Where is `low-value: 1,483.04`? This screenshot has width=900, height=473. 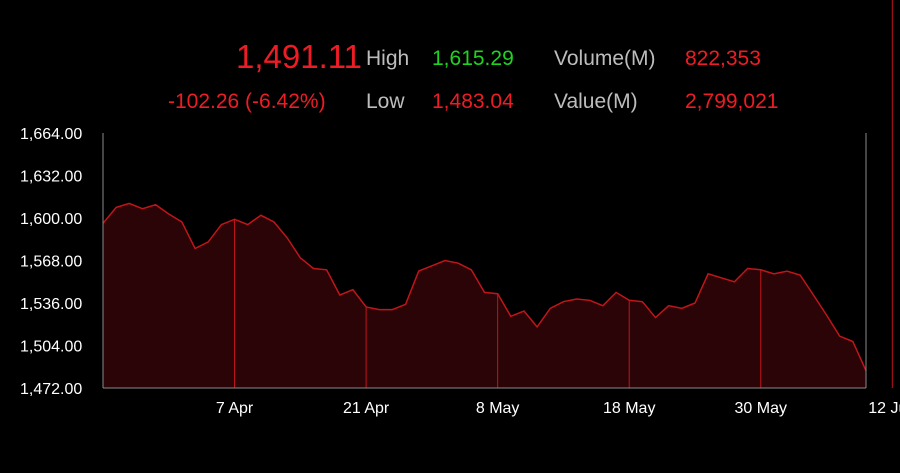
low-value: 1,483.04 is located at coordinates (473, 101).